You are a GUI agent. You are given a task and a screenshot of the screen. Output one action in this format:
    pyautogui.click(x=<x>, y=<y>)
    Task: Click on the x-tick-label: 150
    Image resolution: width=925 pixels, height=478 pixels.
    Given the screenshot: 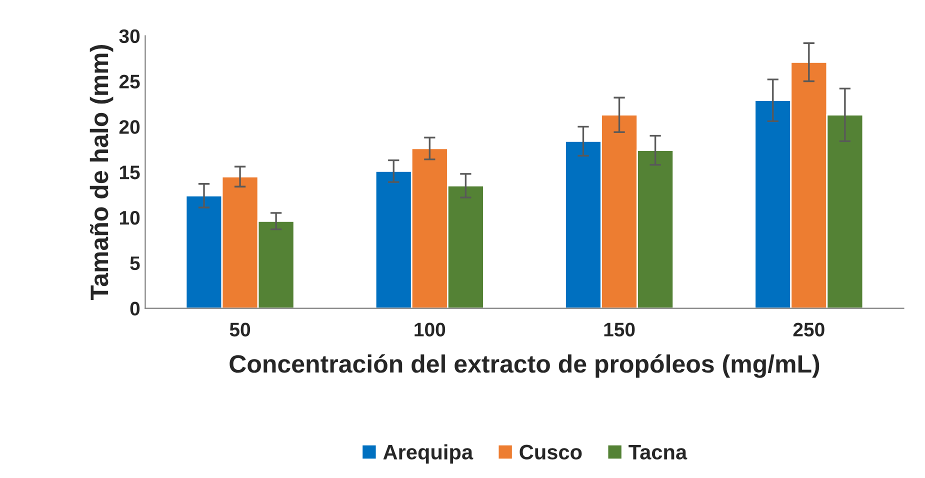 What is the action you would take?
    pyautogui.click(x=619, y=329)
    